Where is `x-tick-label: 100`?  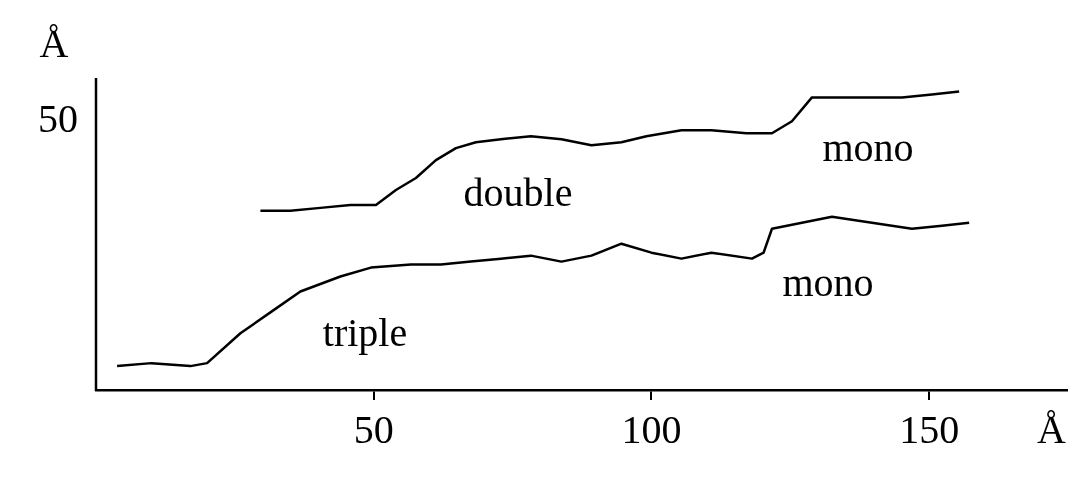
x-tick-label: 100 is located at coordinates (651, 429).